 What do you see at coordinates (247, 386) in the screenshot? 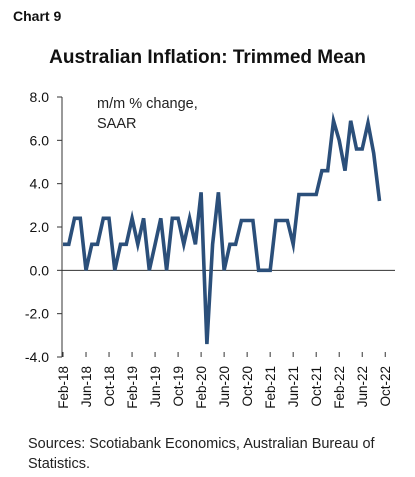
I see `x-tick-label: Oct-20` at bounding box center [247, 386].